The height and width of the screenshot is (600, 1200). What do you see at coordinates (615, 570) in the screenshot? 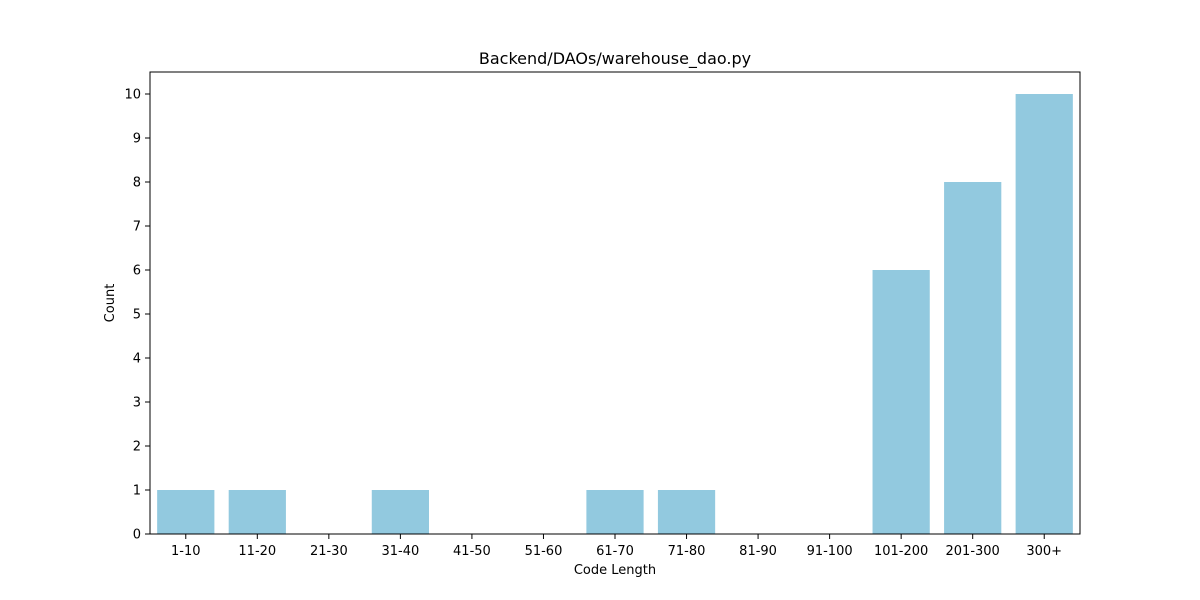
I see `x-axis-label: Code Length` at bounding box center [615, 570].